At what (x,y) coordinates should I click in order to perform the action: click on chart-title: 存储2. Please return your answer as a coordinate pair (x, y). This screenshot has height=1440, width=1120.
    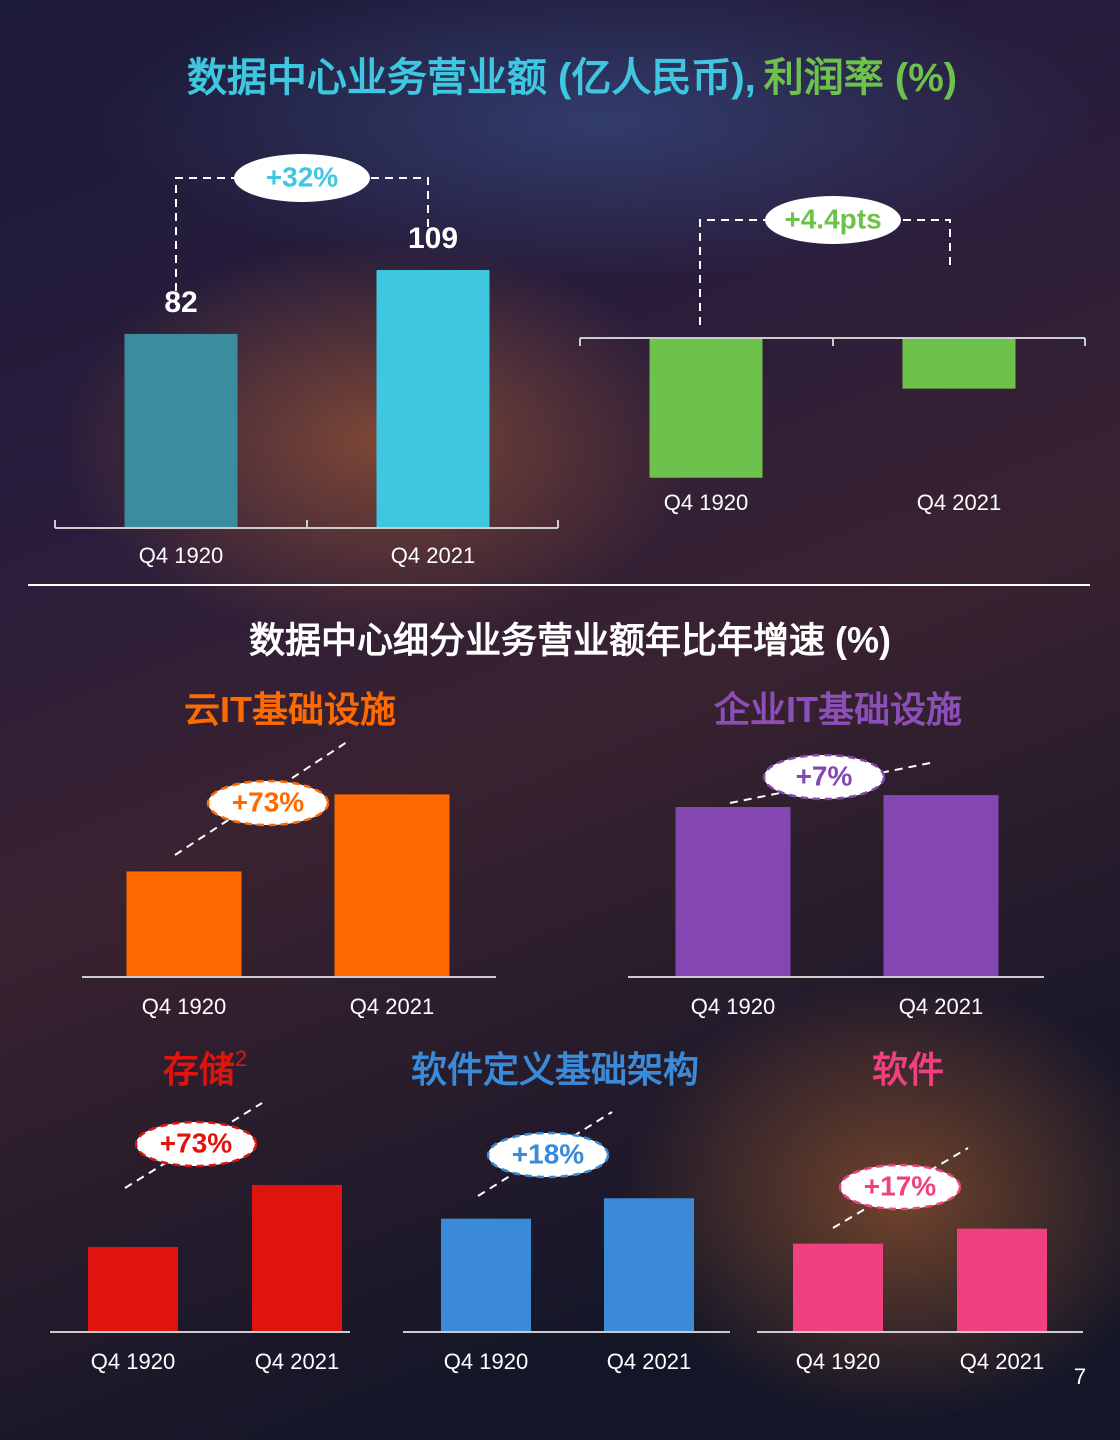
    Looking at the image, I should click on (205, 1068).